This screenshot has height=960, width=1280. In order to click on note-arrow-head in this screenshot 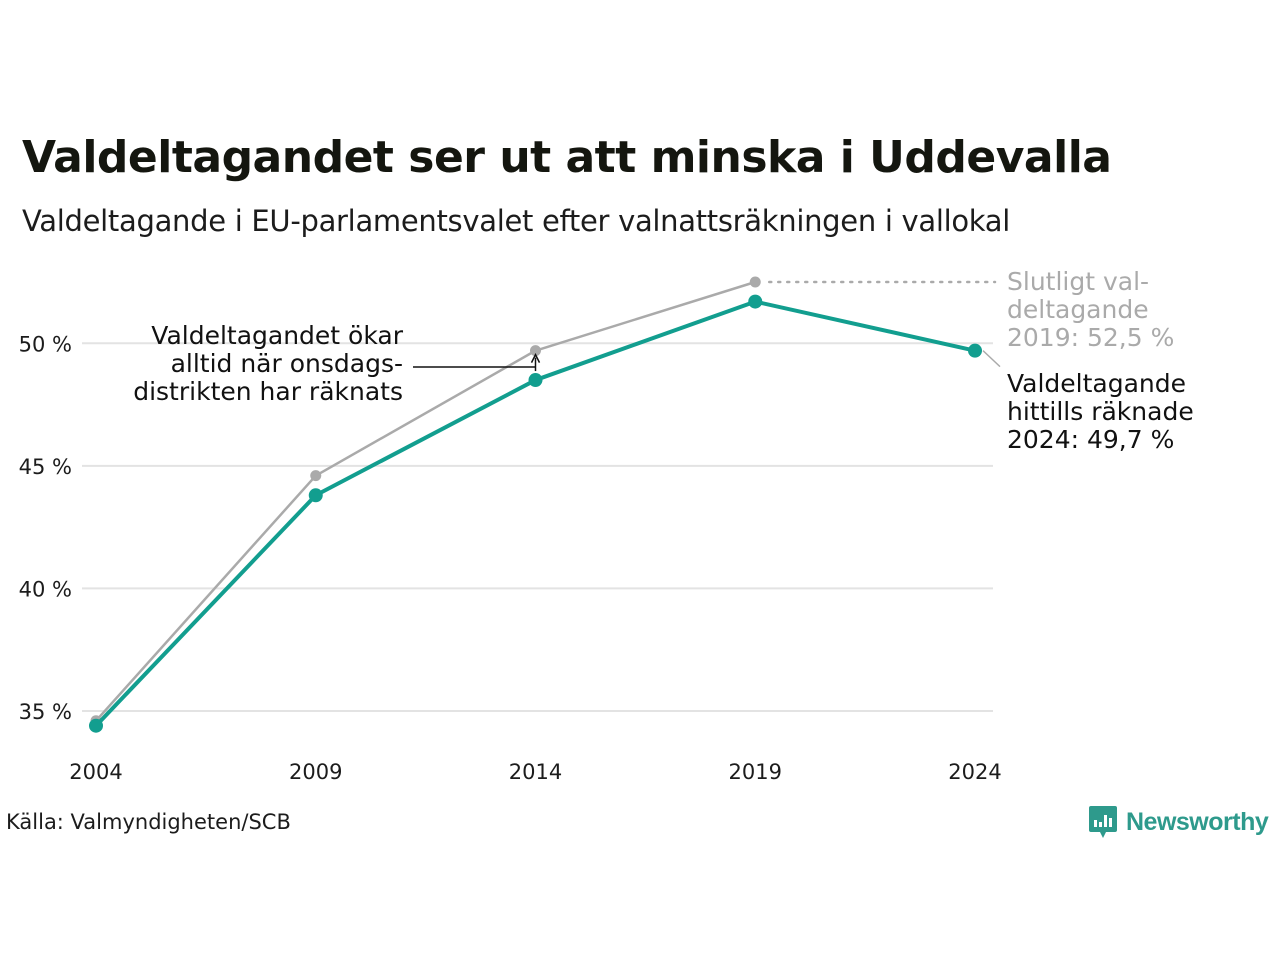, I will do `click(535, 357)`.